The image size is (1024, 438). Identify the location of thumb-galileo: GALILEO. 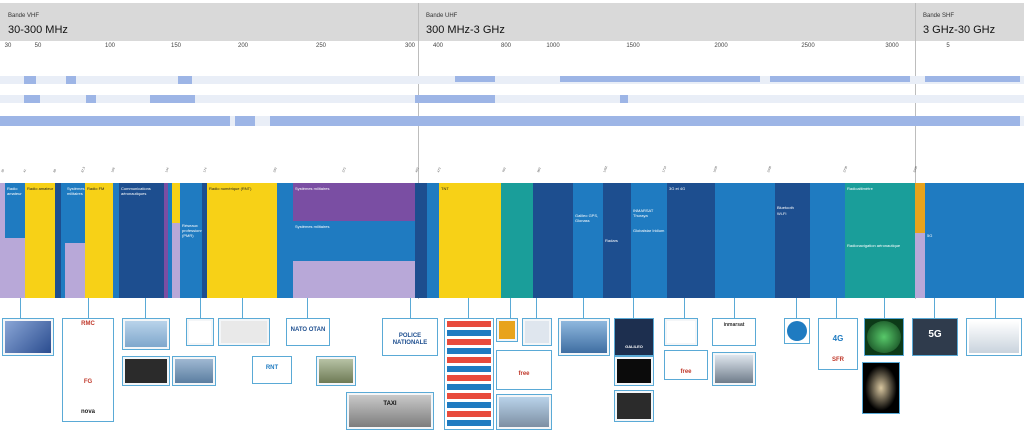
(634, 337).